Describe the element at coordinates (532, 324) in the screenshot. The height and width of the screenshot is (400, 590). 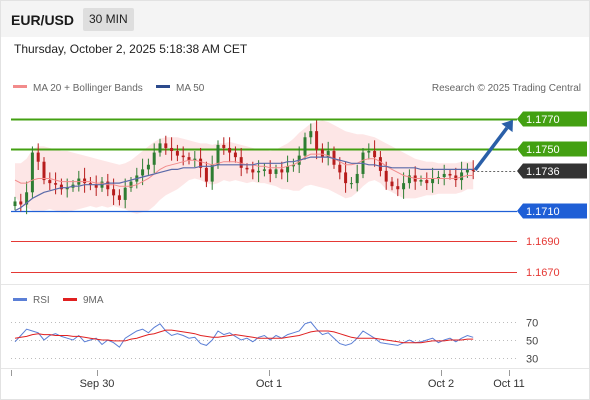
I see `rsi-tick-70: 70` at that location.